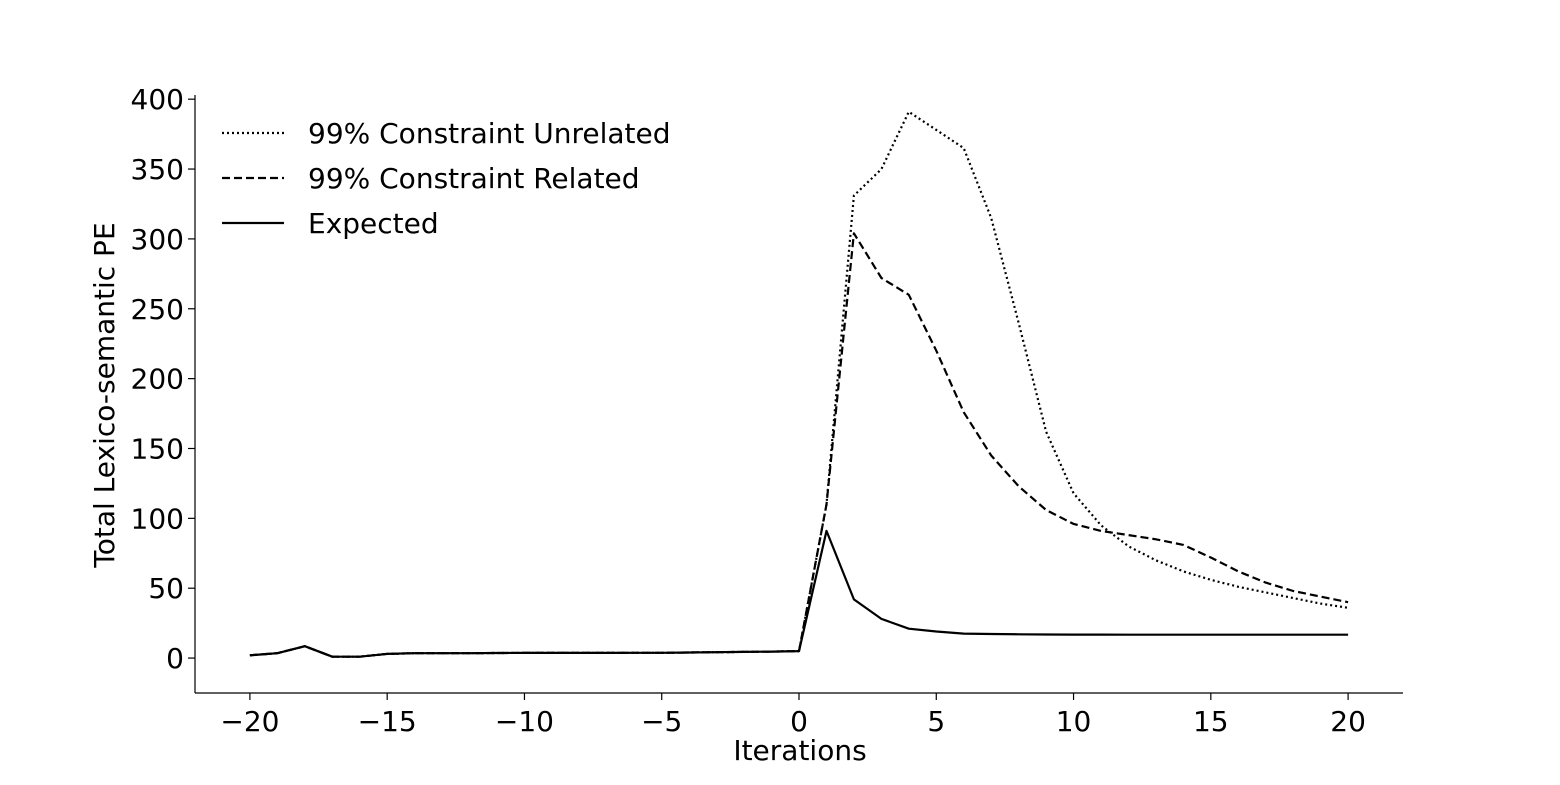 Image resolution: width=1560 pixels, height=785 pixels. What do you see at coordinates (157, 379) in the screenshot?
I see `y-tick-label: 200` at bounding box center [157, 379].